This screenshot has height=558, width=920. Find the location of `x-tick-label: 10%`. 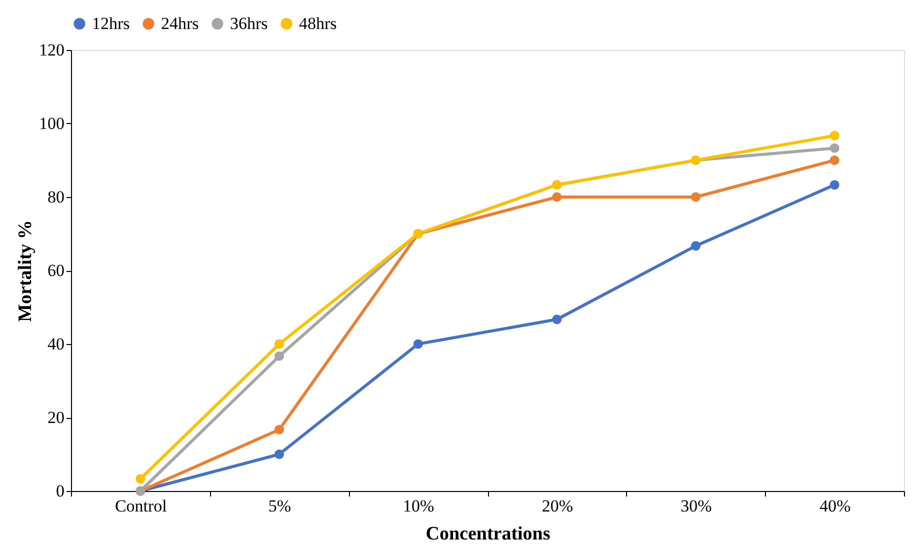

x-tick-label: 10% is located at coordinates (418, 506).